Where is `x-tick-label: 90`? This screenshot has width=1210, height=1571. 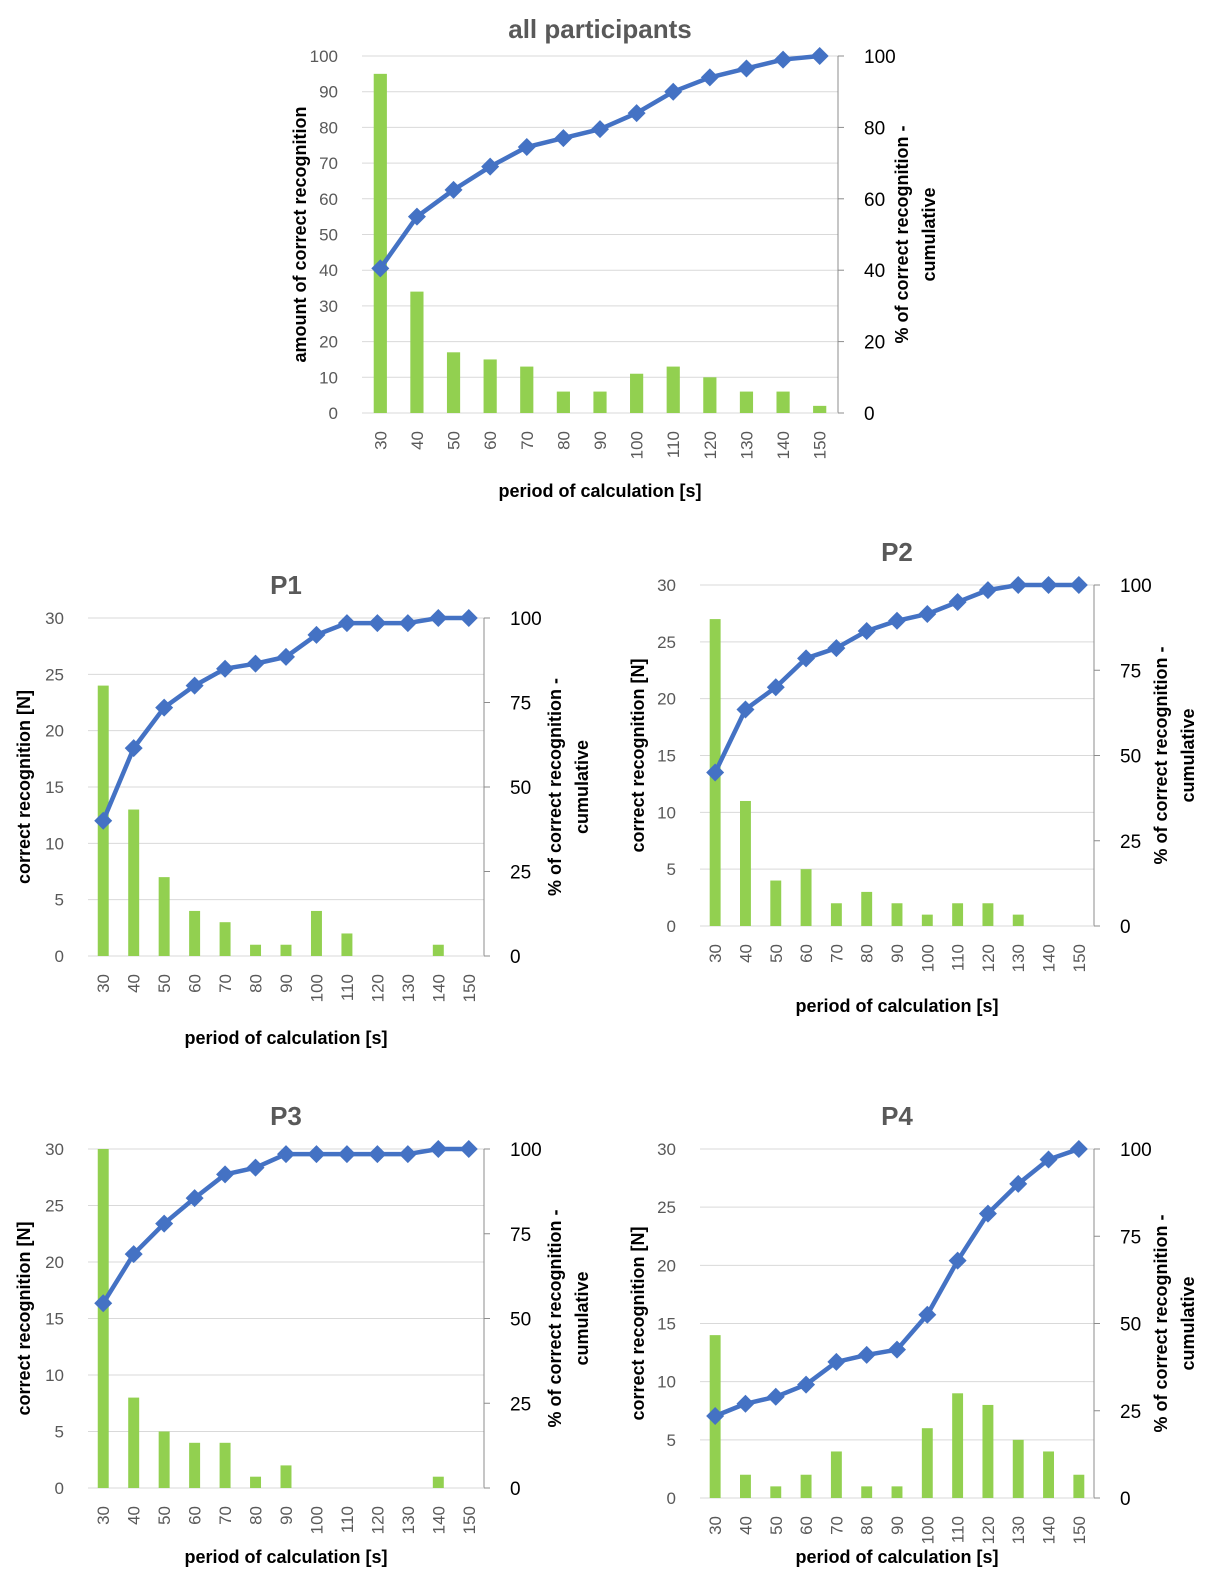
x-tick-label: 90 is located at coordinates (600, 440).